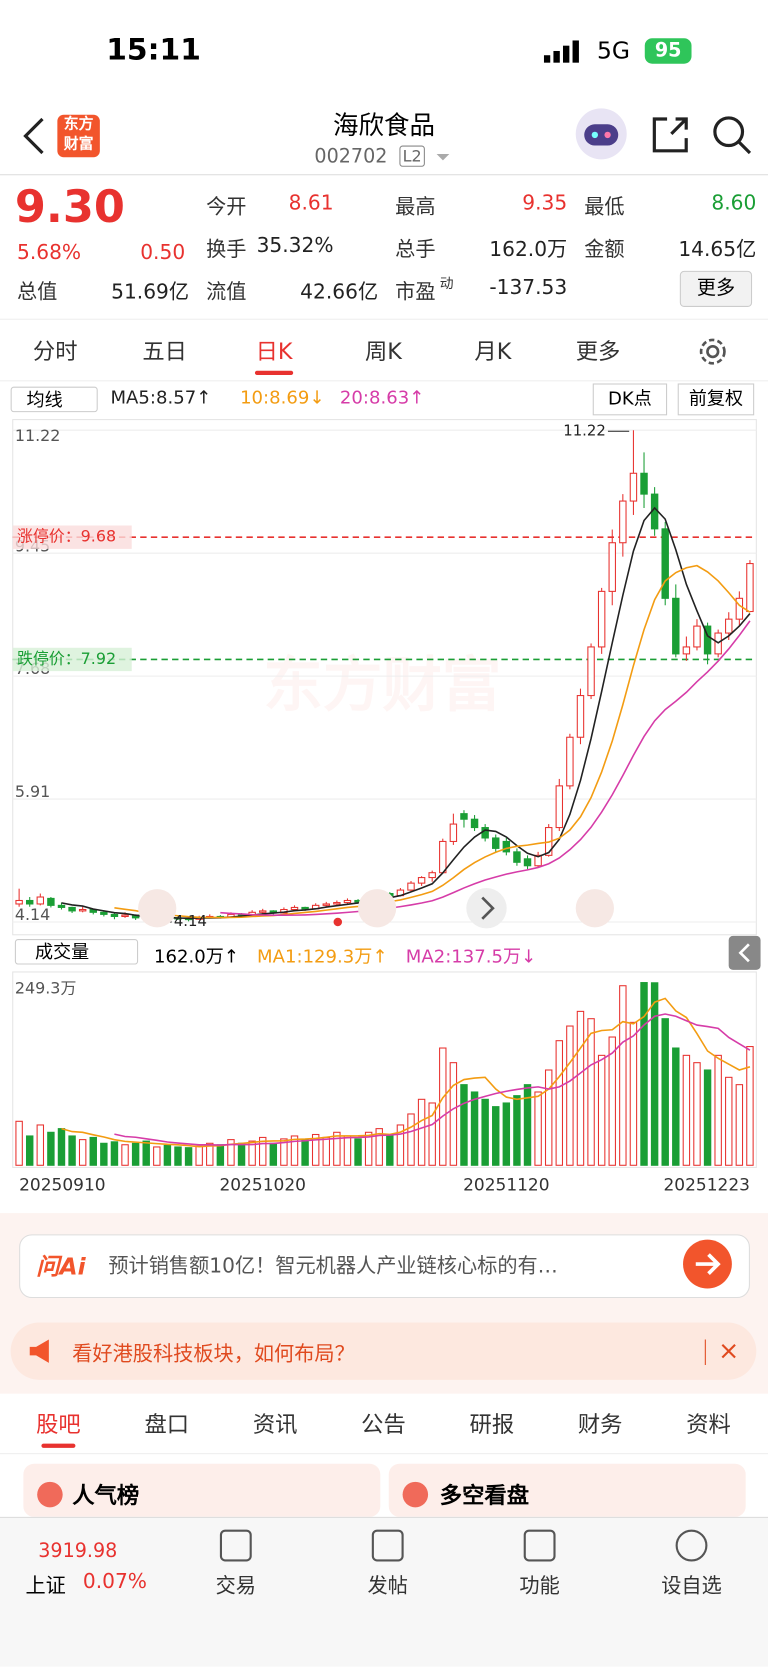 This screenshot has width=768, height=1667. I want to click on nav-label: 功能, so click(539, 1586).